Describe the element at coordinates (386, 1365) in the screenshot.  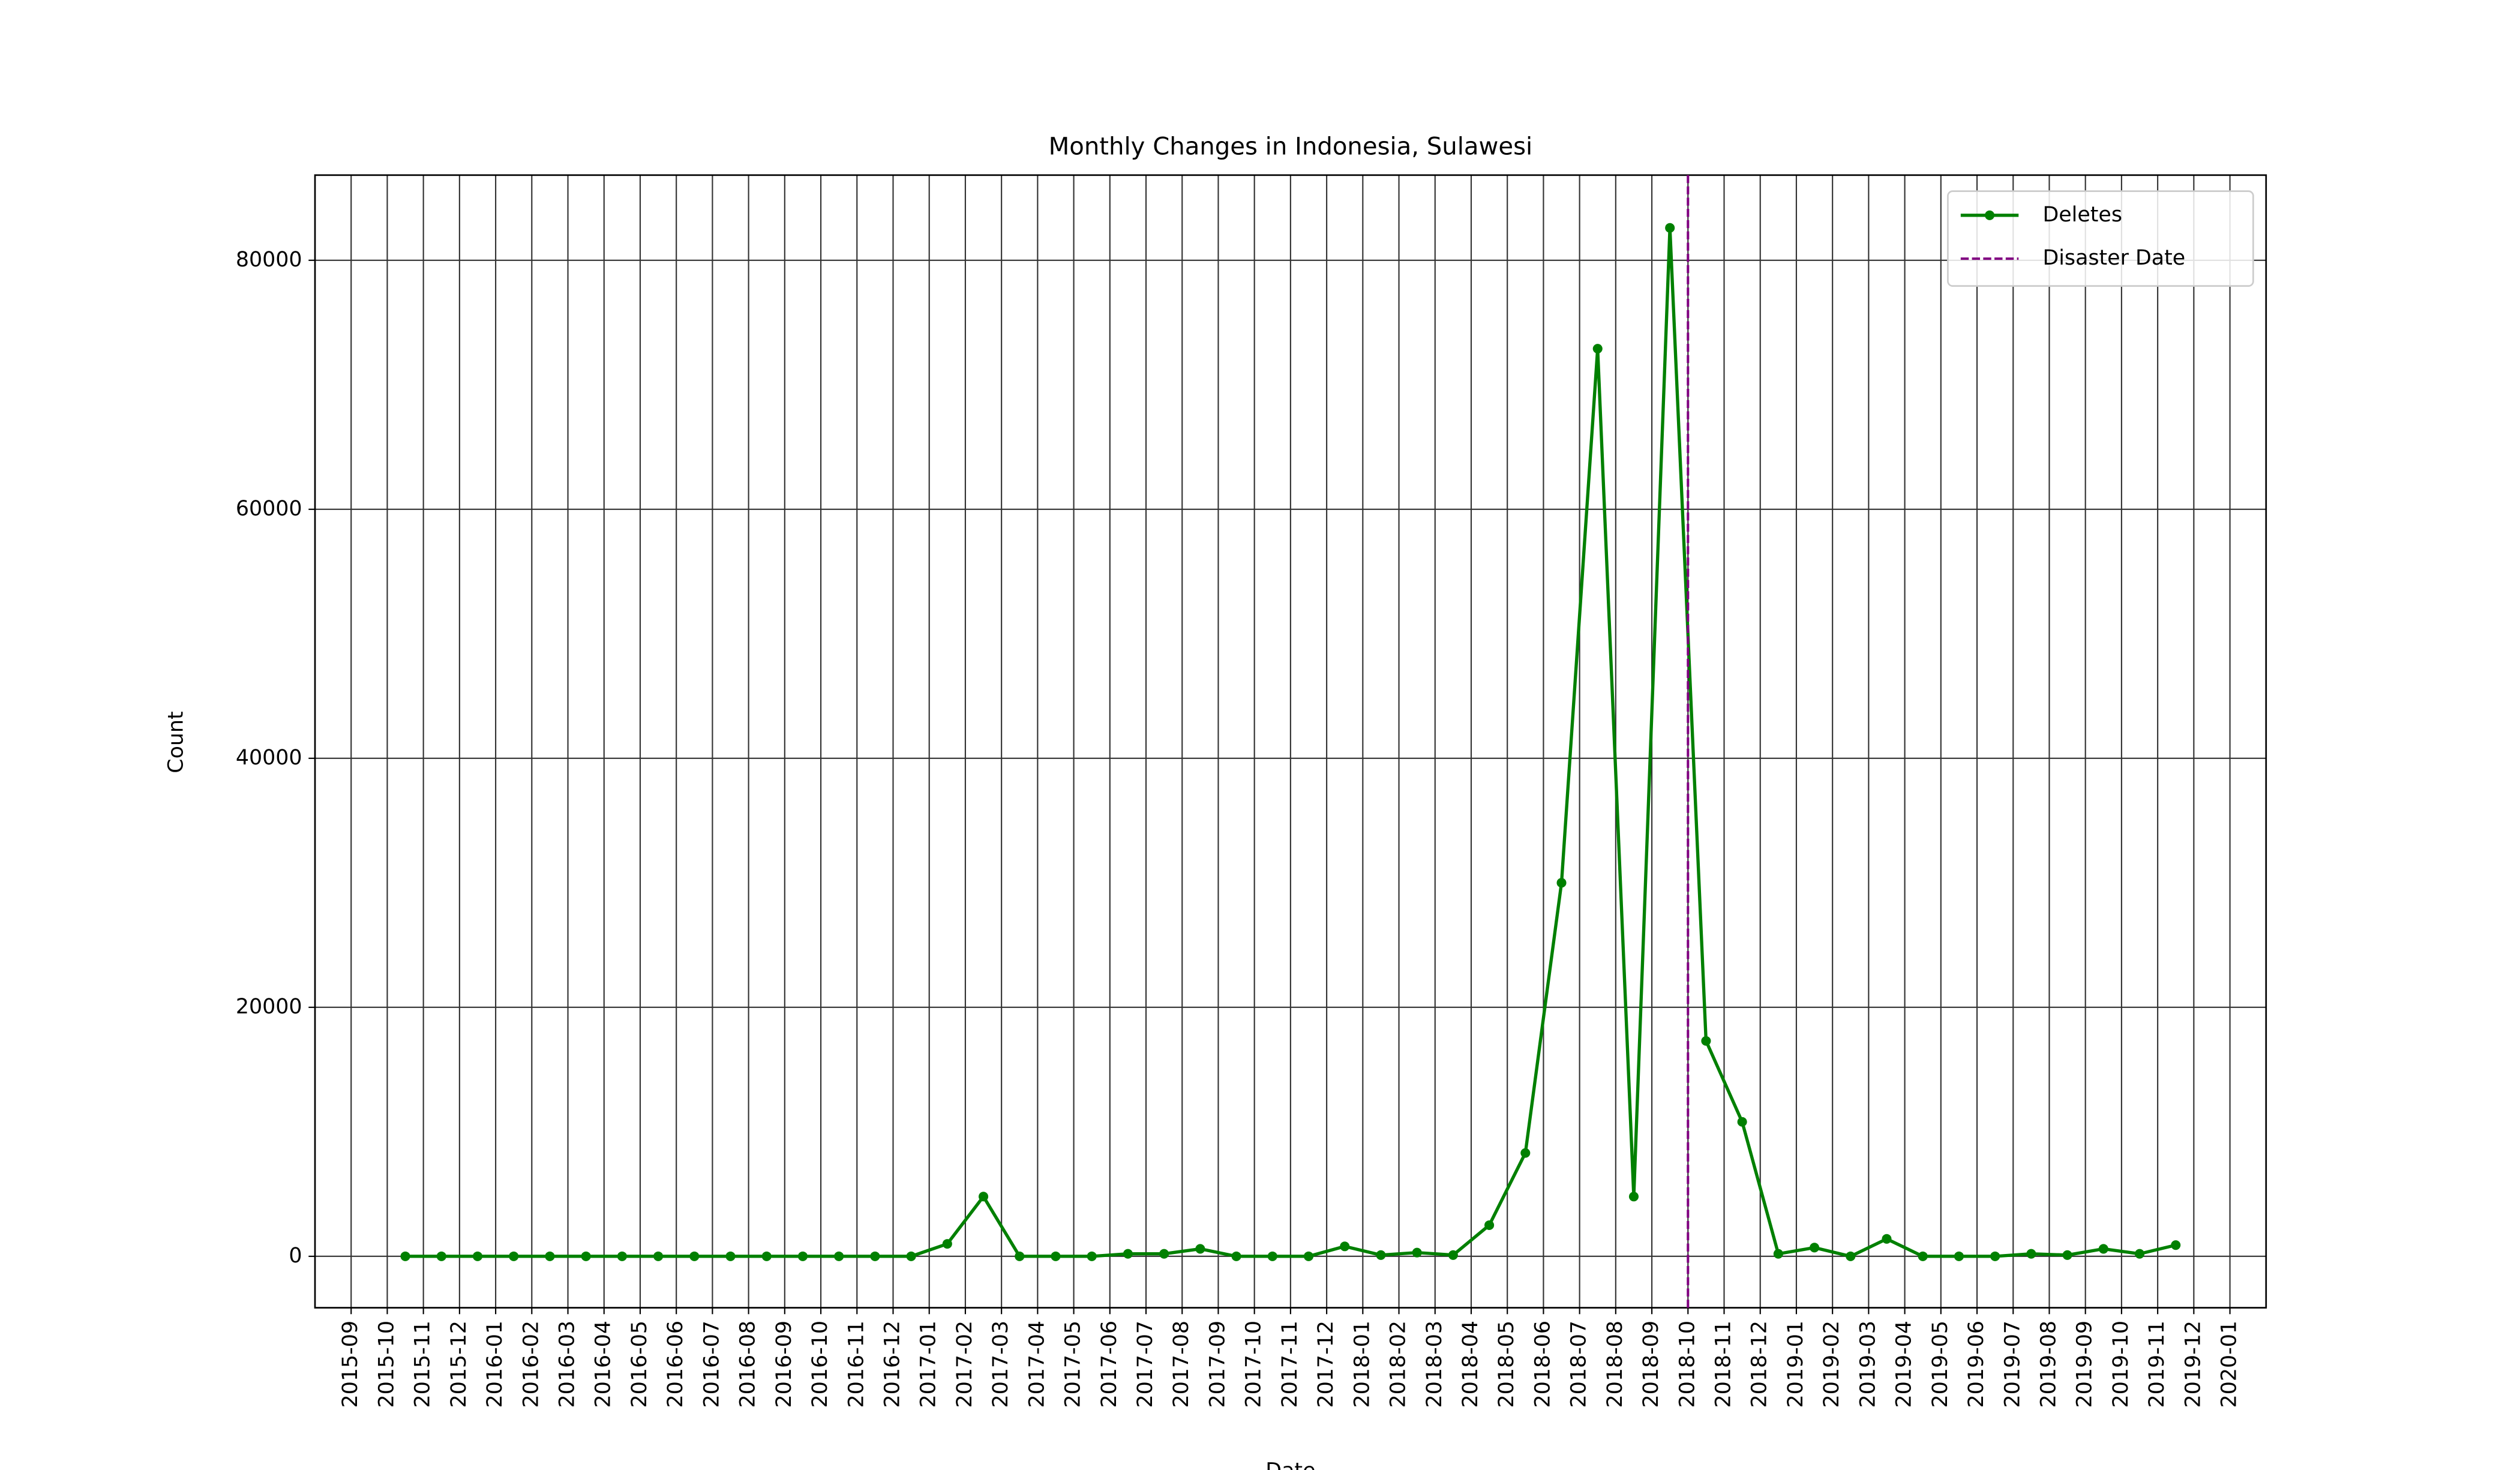
I see `x-tick-label: 2015-10` at that location.